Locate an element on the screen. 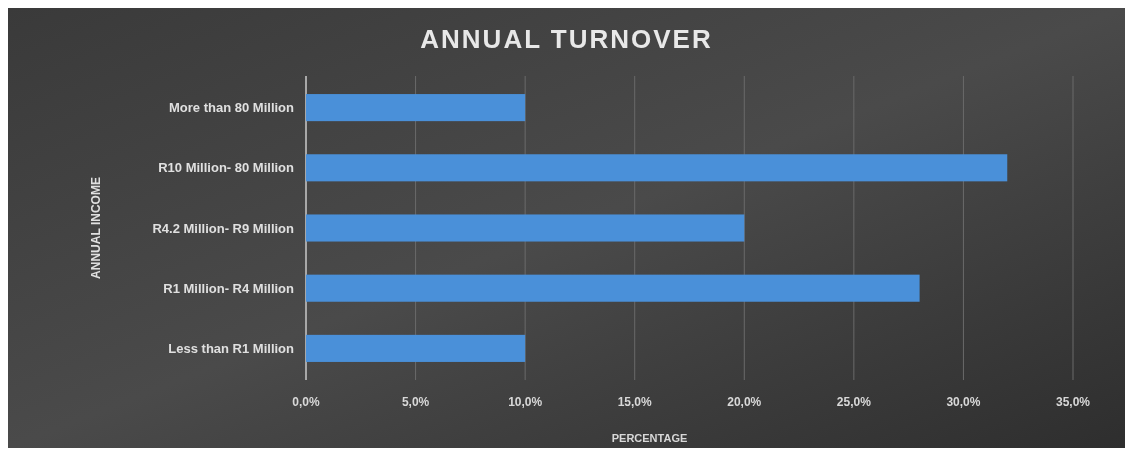 Image resolution: width=1133 pixels, height=456 pixels. x-tick-label: 15,0% is located at coordinates (635, 402).